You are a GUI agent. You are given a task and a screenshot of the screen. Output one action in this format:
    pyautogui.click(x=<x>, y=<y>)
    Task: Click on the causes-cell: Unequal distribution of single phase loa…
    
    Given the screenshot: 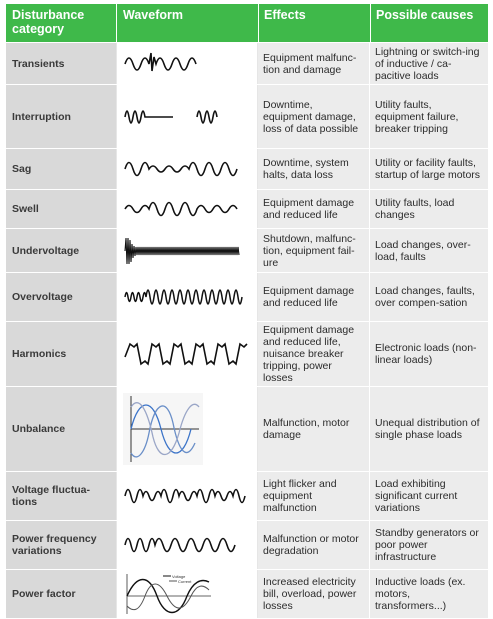 What is the action you would take?
    pyautogui.click(x=429, y=429)
    